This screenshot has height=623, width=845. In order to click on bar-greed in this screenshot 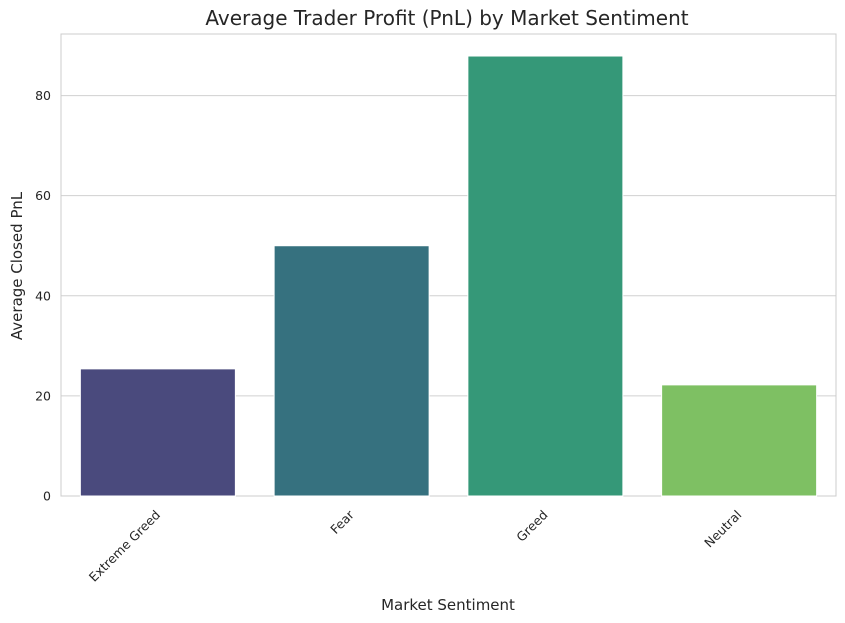, I will do `click(545, 276)`.